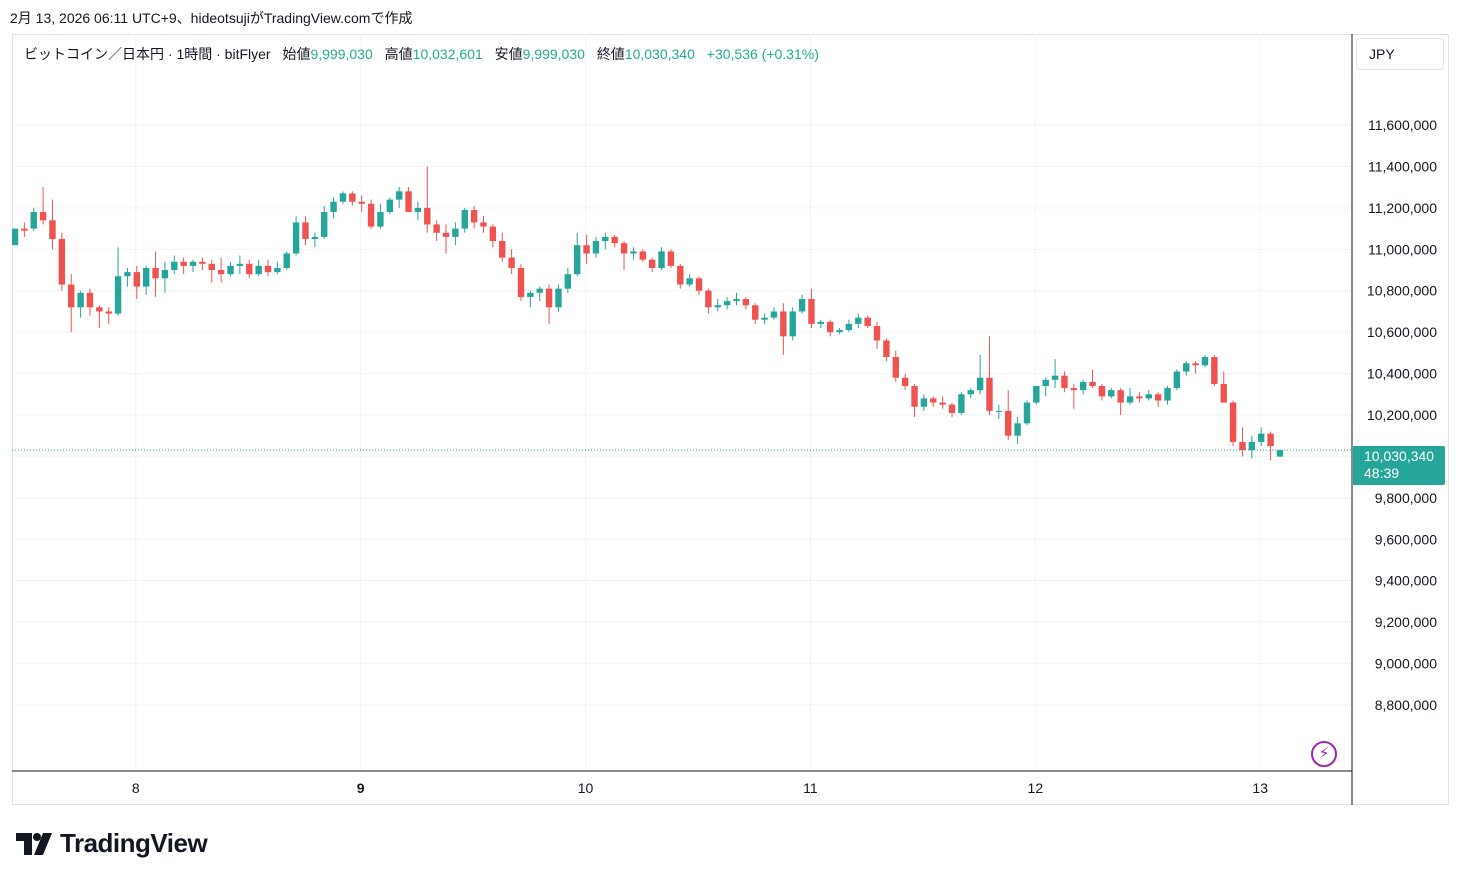 Image resolution: width=1462 pixels, height=881 pixels. I want to click on symbol-info: ビットコイン／日本円 · 1時間 · bitFlyer, so click(147, 54).